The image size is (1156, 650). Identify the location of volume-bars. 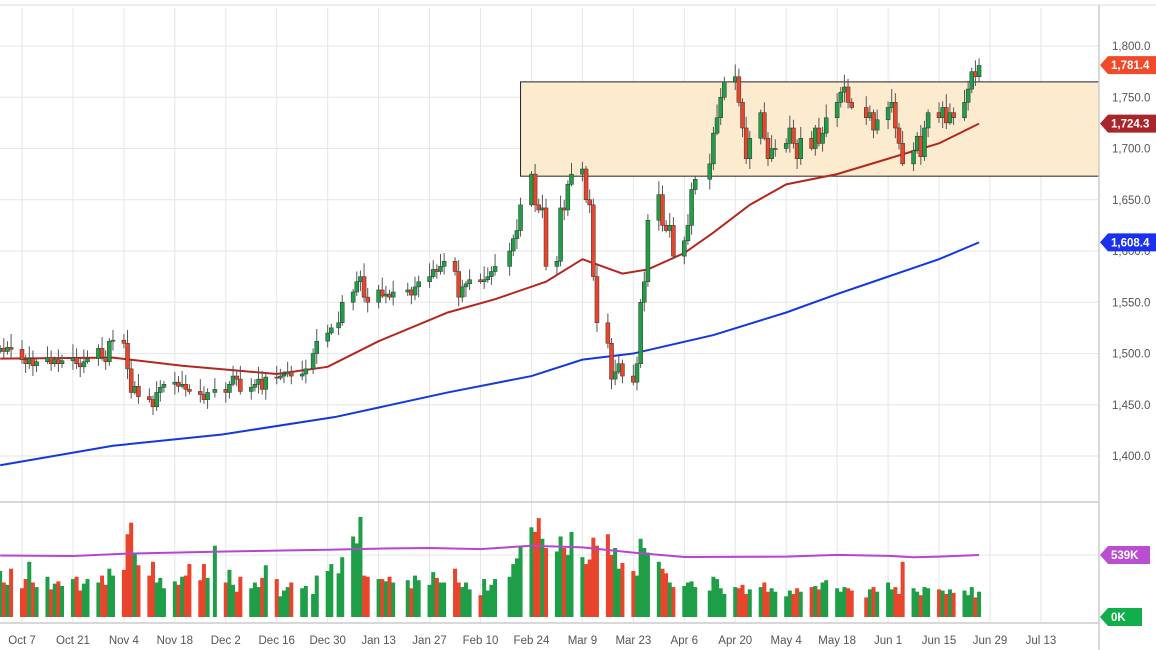
(491, 566).